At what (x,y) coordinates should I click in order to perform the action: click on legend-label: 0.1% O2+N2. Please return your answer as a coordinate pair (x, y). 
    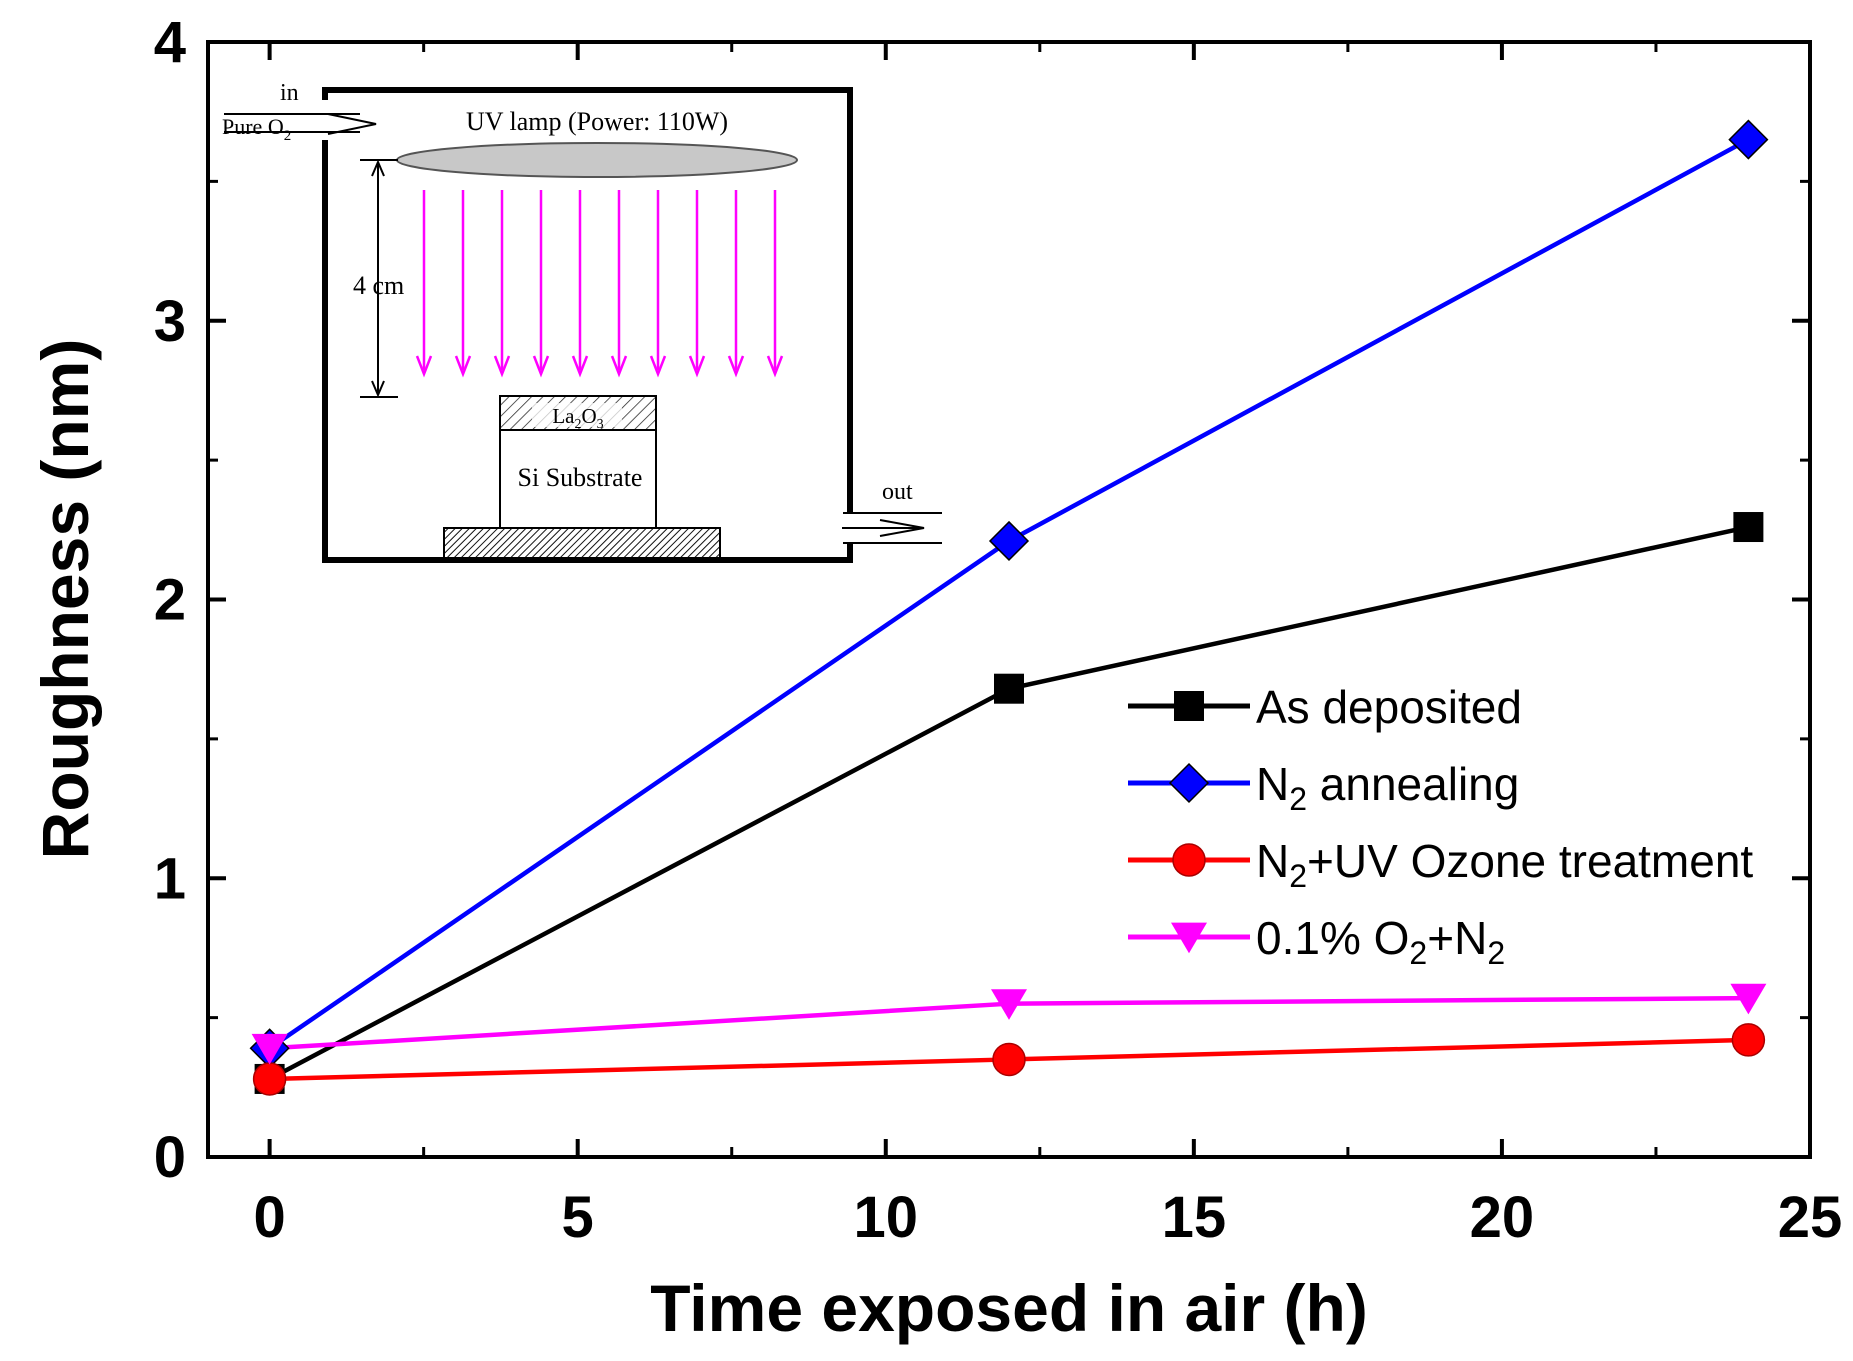
    Looking at the image, I should click on (1380, 941).